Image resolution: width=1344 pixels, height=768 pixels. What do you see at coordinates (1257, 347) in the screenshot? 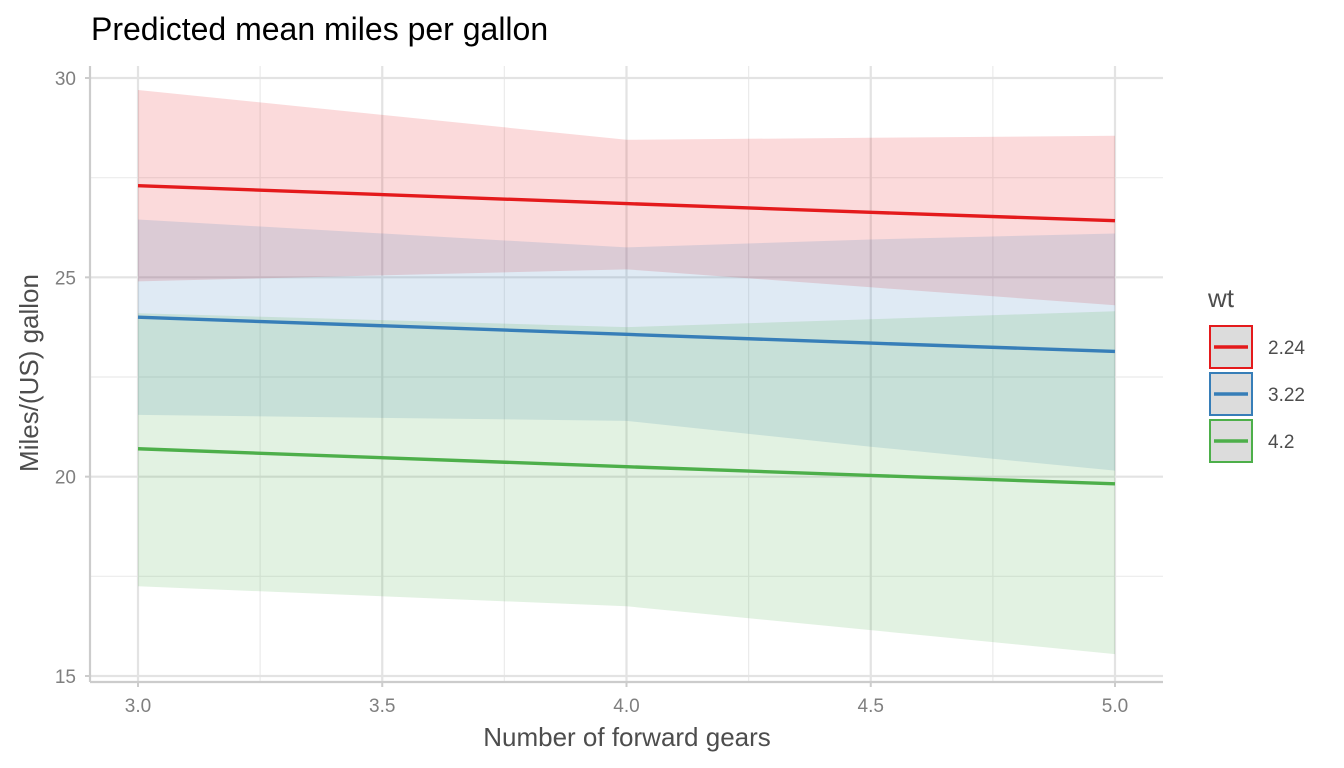
I see `legend-item-2.24: 2.24` at bounding box center [1257, 347].